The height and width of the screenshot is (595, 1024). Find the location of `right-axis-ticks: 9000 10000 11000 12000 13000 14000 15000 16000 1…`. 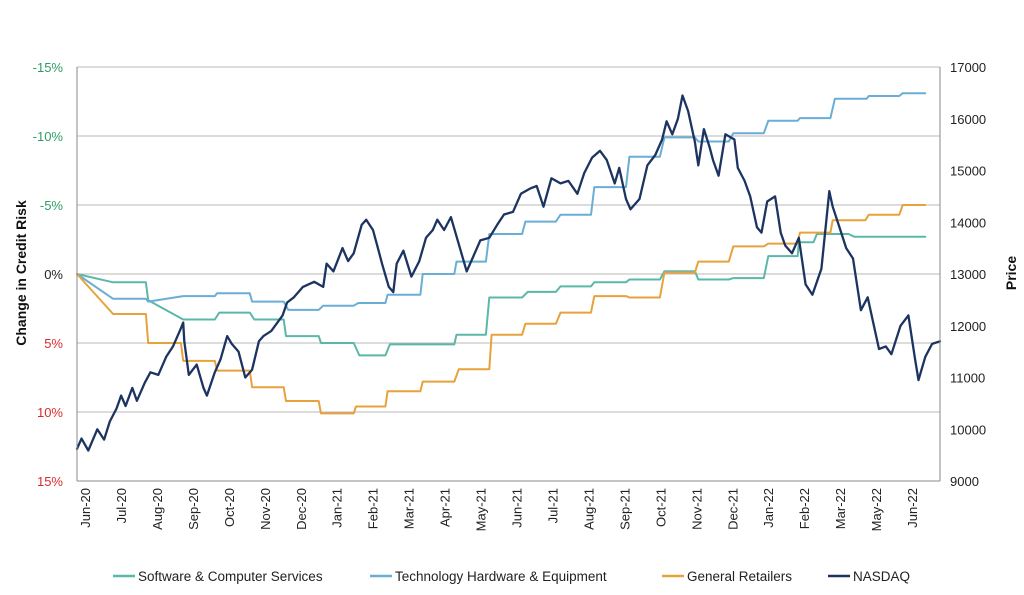

right-axis-ticks: 9000 10000 11000 12000 13000 14000 15000 16000 1… is located at coordinates (968, 274).